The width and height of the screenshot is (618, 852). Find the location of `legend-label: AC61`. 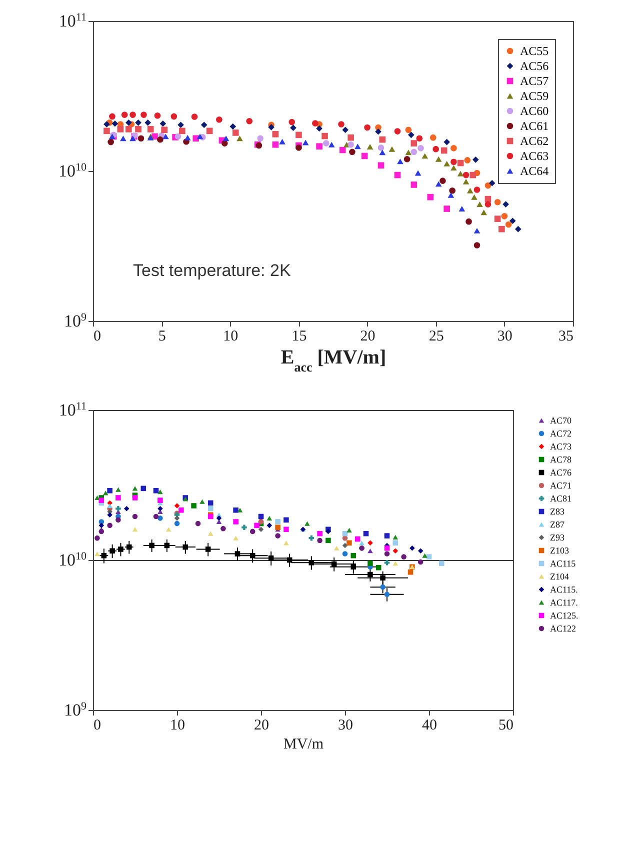

legend-label: AC61 is located at coordinates (534, 126).